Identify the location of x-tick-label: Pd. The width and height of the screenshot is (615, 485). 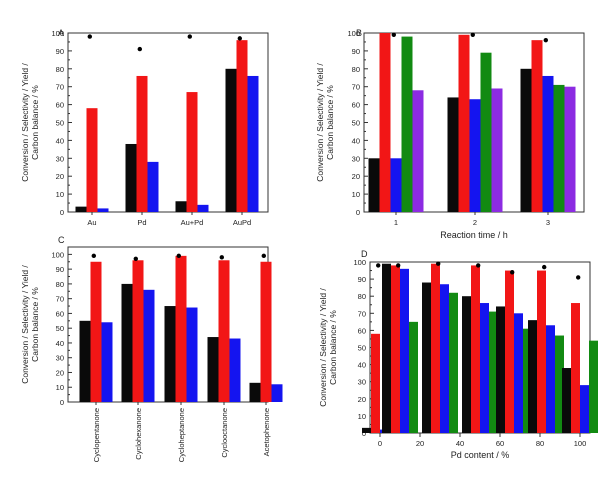
(141, 222).